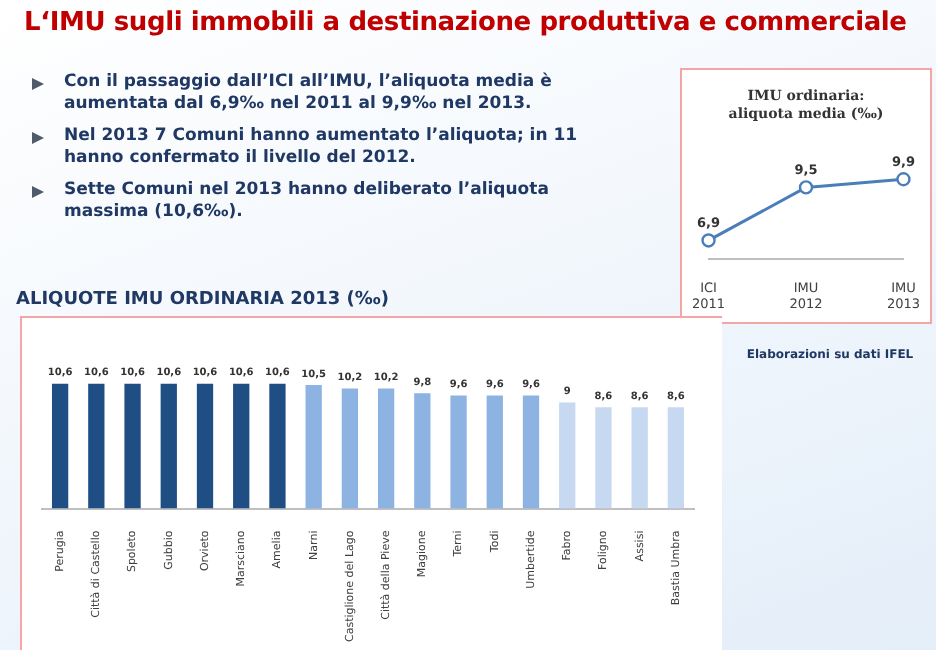 The image size is (936, 650). I want to click on text: Con il passaggio dall’ICI all’IMU, l’aliquota media è aumentata dal 6,9‰ nel 2011 al 9,9‰ nel 2013., so click(309, 94).